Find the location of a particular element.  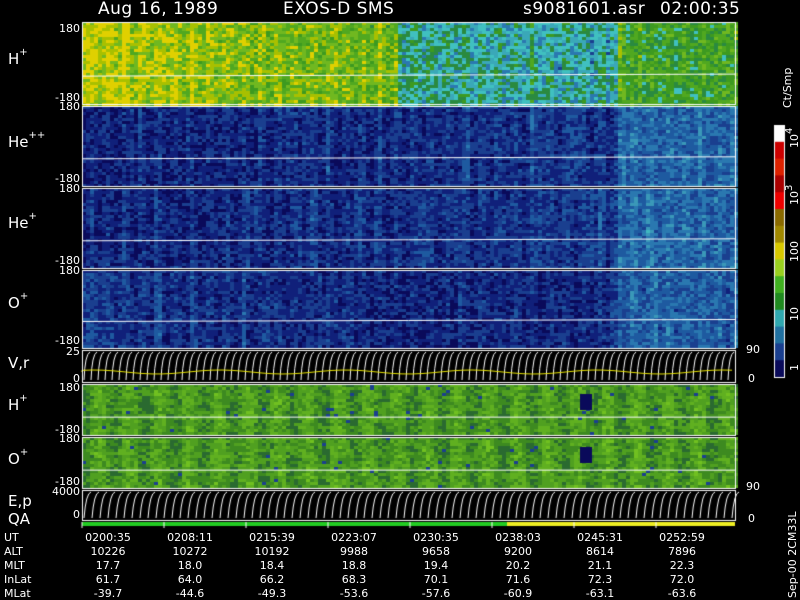

inlat-value: 66.2 is located at coordinates (272, 579).